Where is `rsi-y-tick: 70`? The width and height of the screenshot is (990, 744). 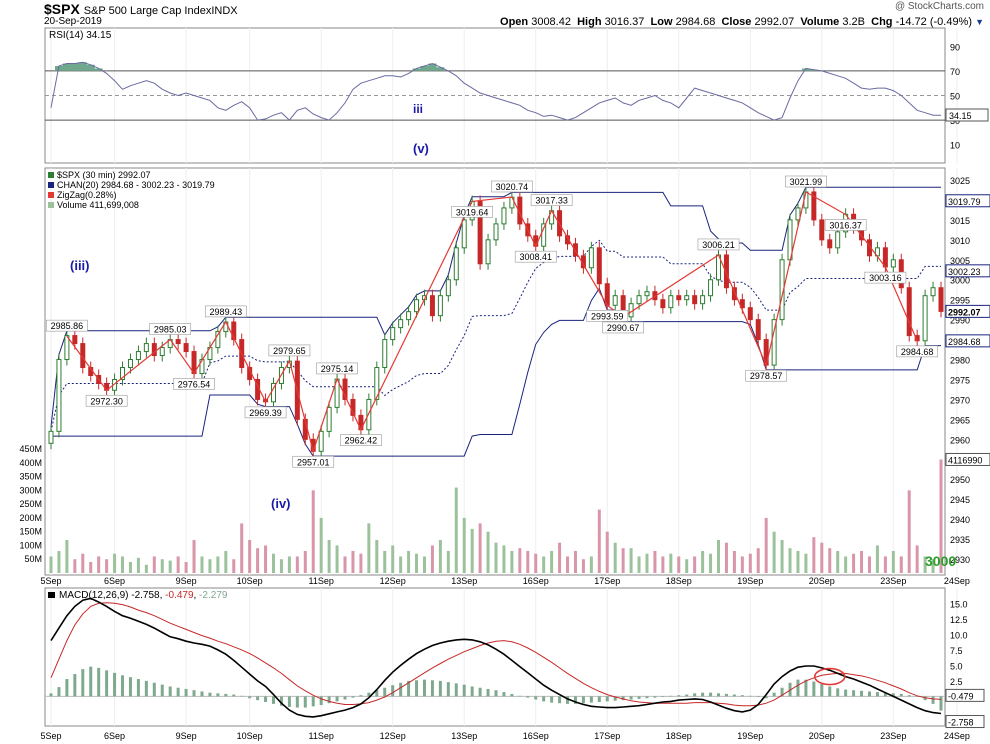 rsi-y-tick: 70 is located at coordinates (955, 72).